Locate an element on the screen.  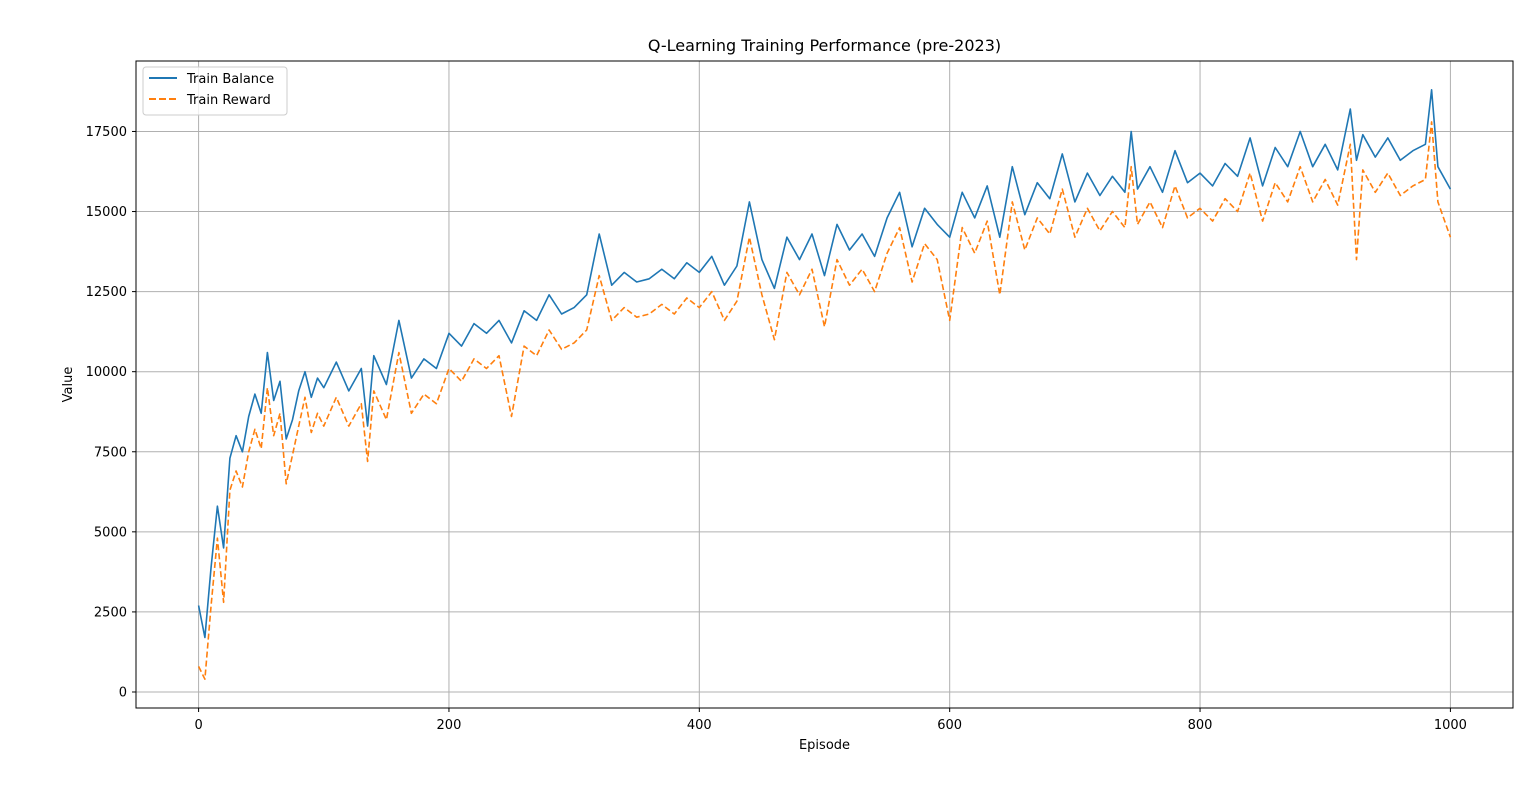
x-axis-title: Episode is located at coordinates (824, 745).